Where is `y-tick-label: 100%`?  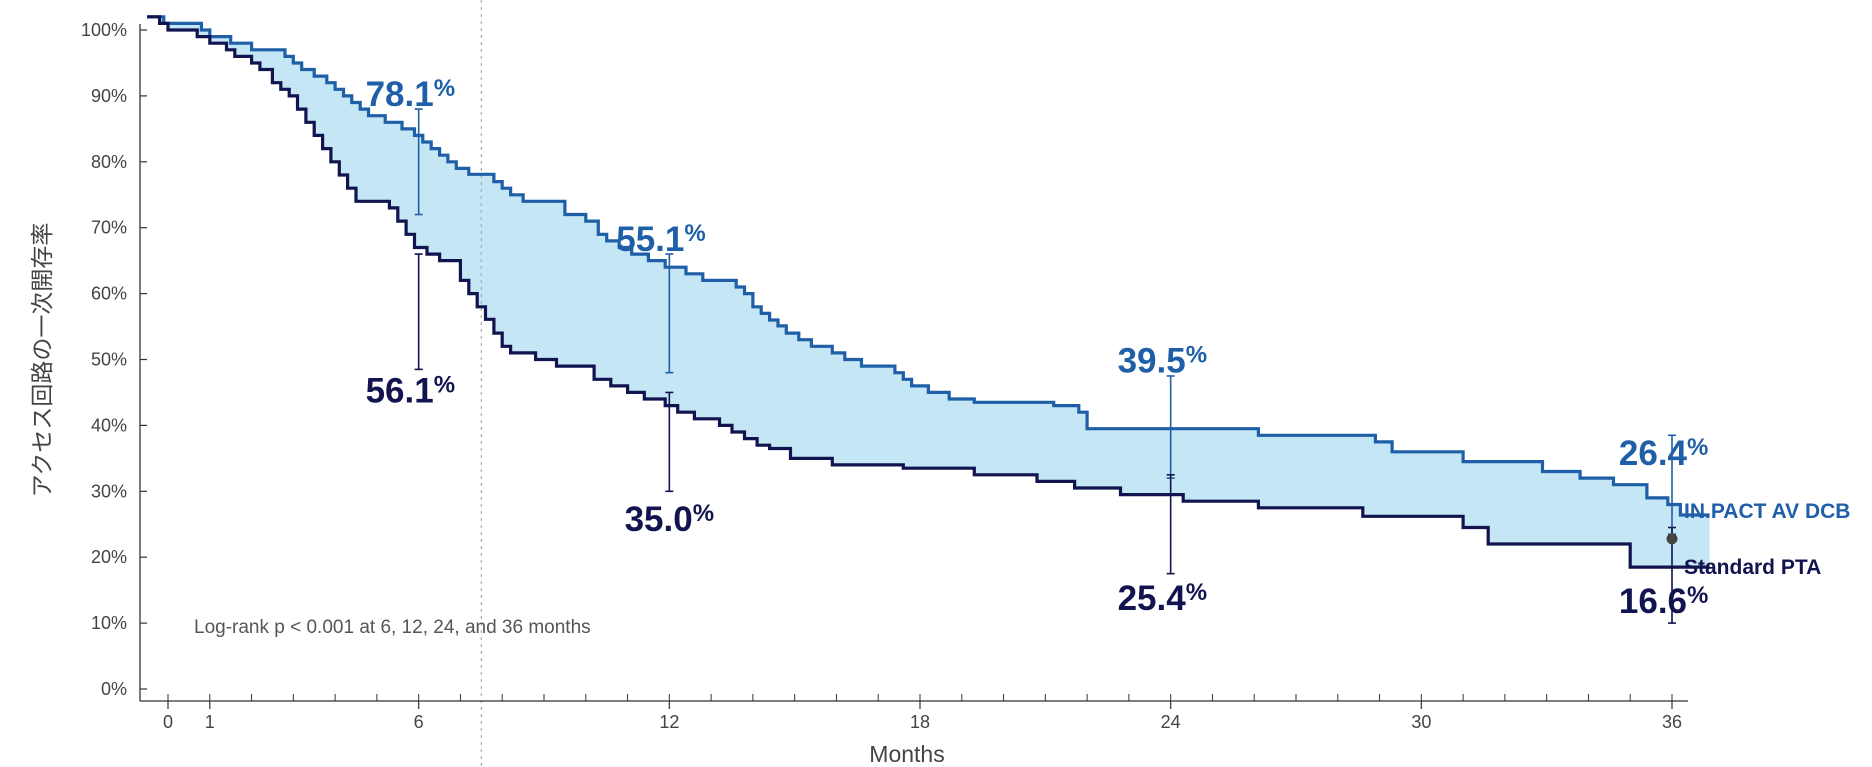
y-tick-label: 100% is located at coordinates (104, 30).